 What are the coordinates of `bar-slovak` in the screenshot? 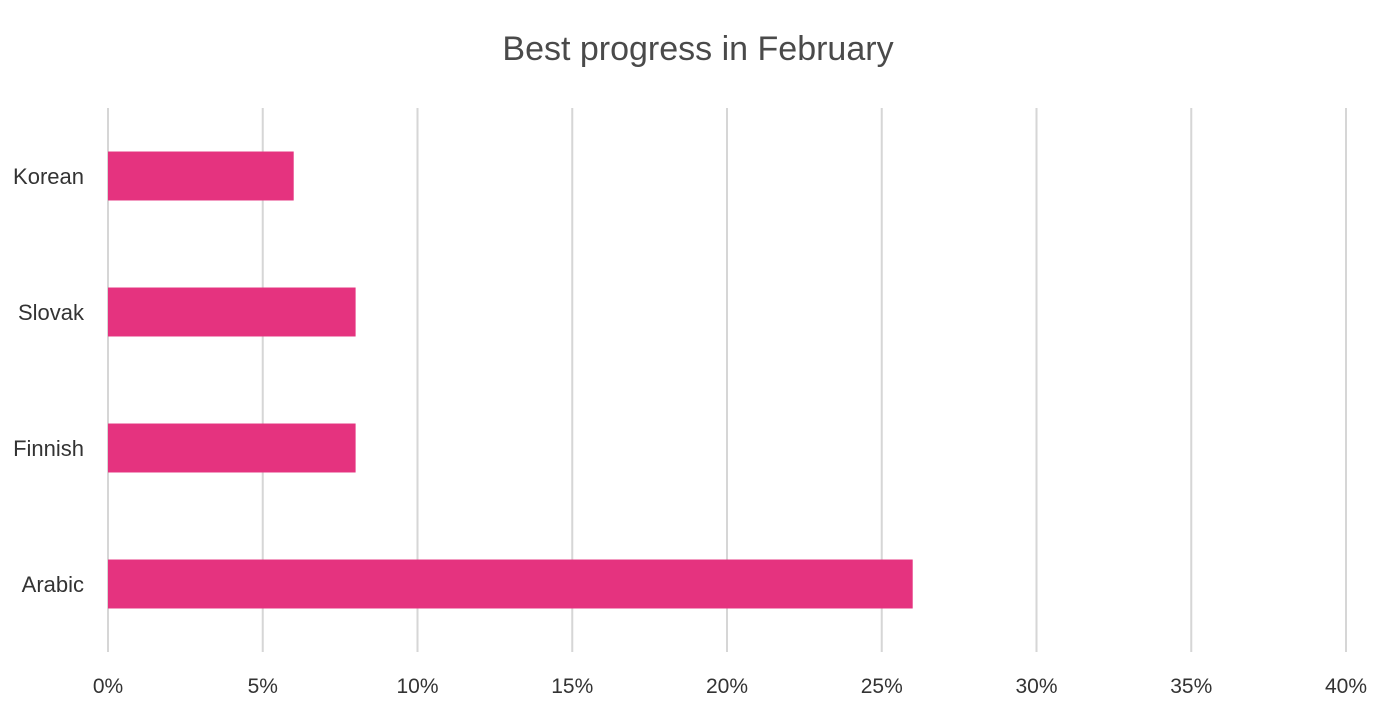 It's located at (232, 312).